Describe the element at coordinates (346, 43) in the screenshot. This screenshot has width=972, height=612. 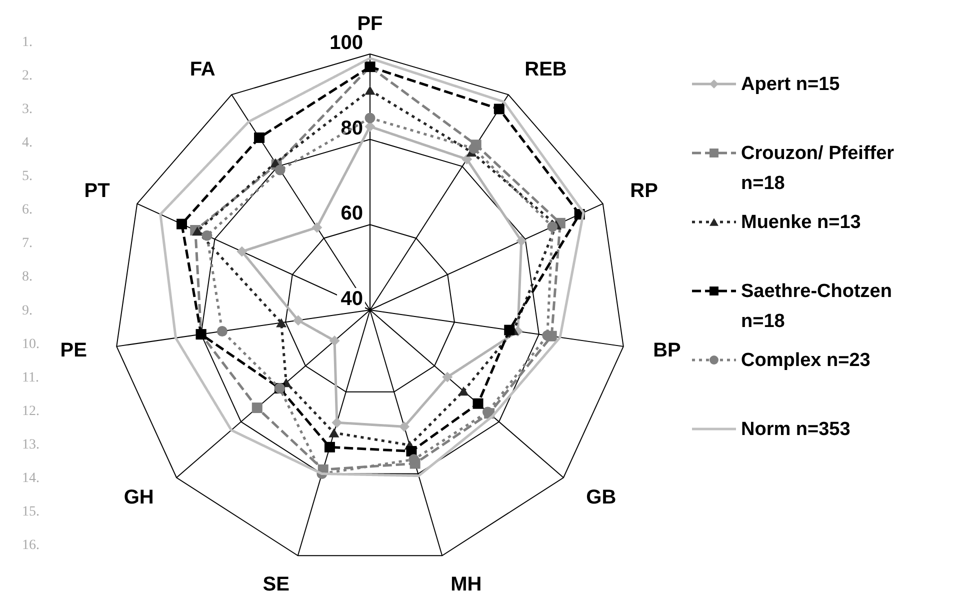
I see `y-tick-label: 100` at that location.